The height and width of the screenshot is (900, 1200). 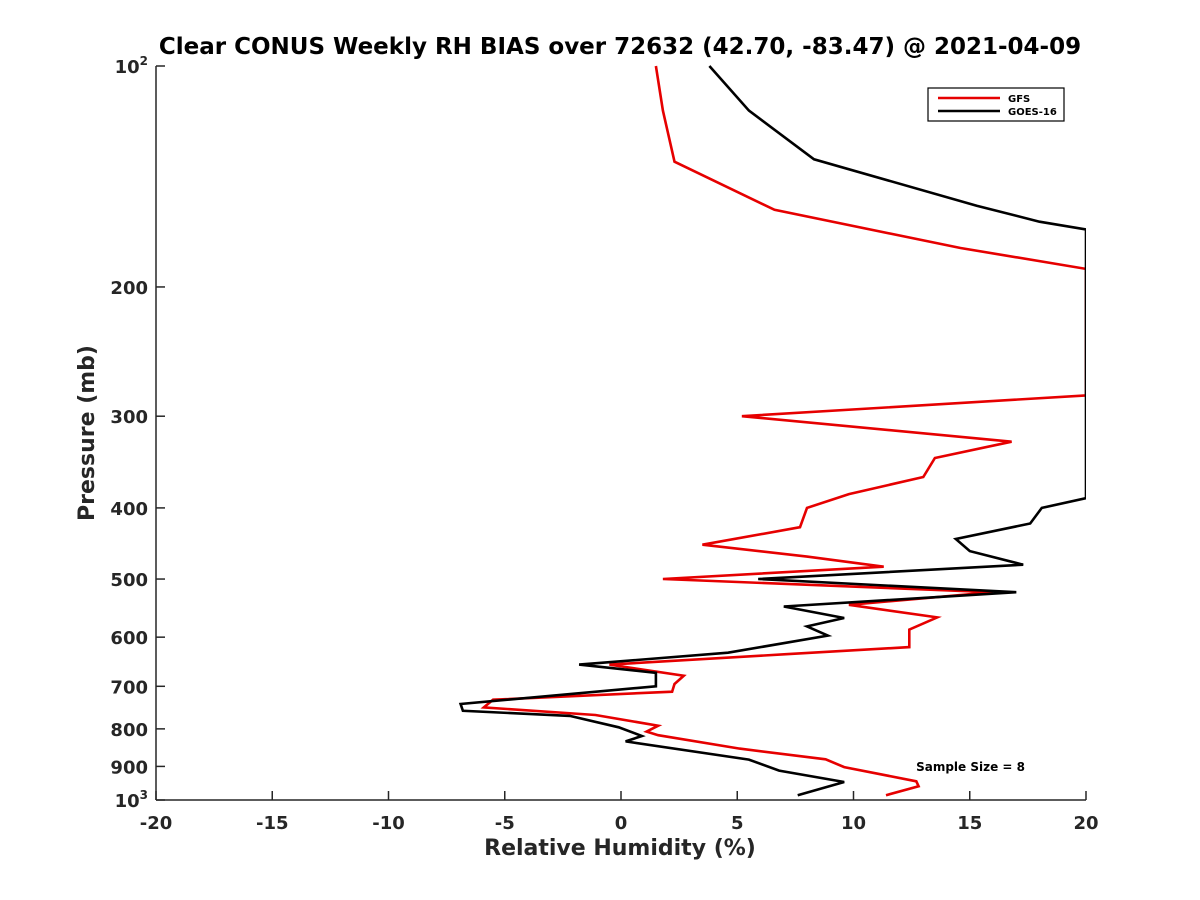 I want to click on x-tick-label: 10, so click(x=853, y=823).